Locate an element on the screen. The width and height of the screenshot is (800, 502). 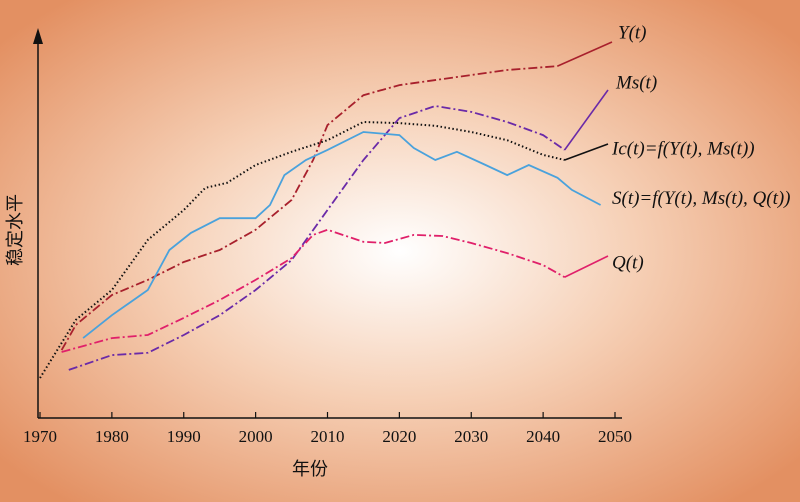
x-tick-label: 2050 is located at coordinates (615, 436).